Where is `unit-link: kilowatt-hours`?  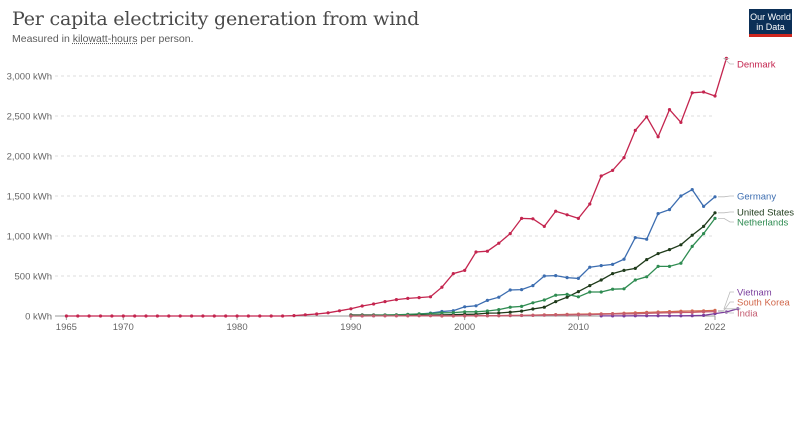
unit-link: kilowatt-hours is located at coordinates (105, 39).